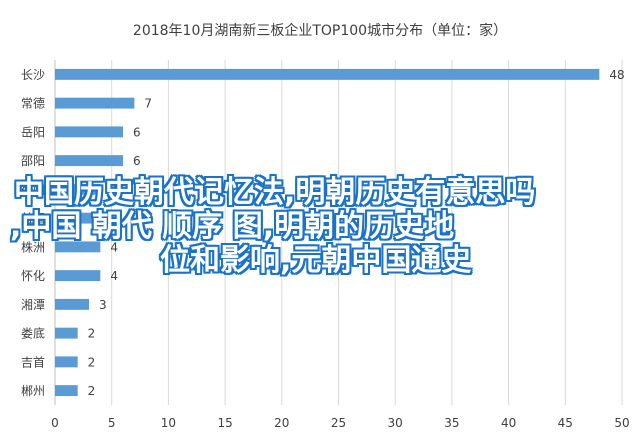 This screenshot has width=640, height=446. I want to click on overlay-line-3: 位和影响,元朝中国通史, so click(316, 260).